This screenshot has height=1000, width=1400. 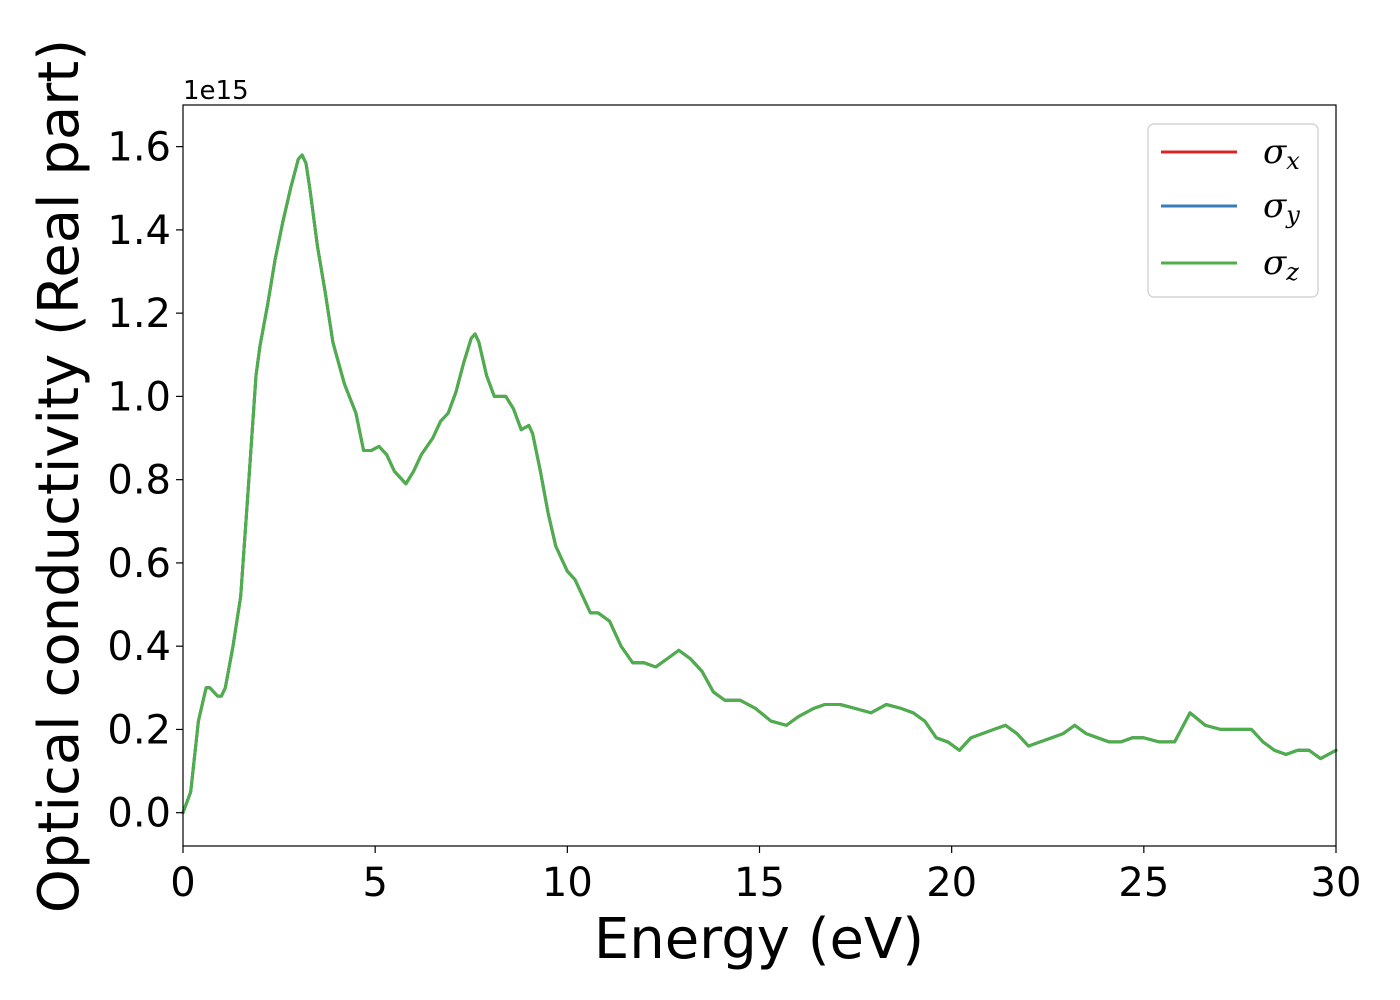 I want to click on x-axis-ticks: 0 5 10 15 20 25 30, so click(x=765, y=876).